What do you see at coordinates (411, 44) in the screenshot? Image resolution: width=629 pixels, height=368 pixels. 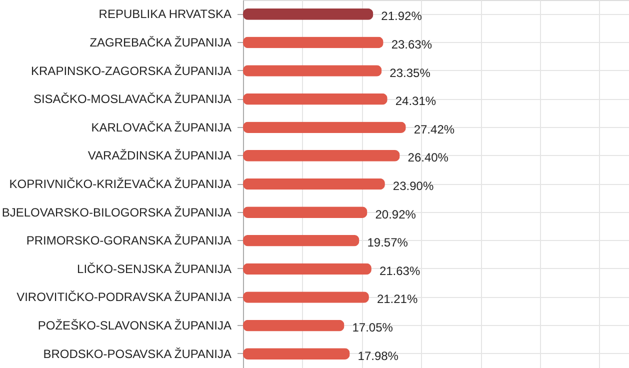 I see `data-label: 23.63%` at bounding box center [411, 44].